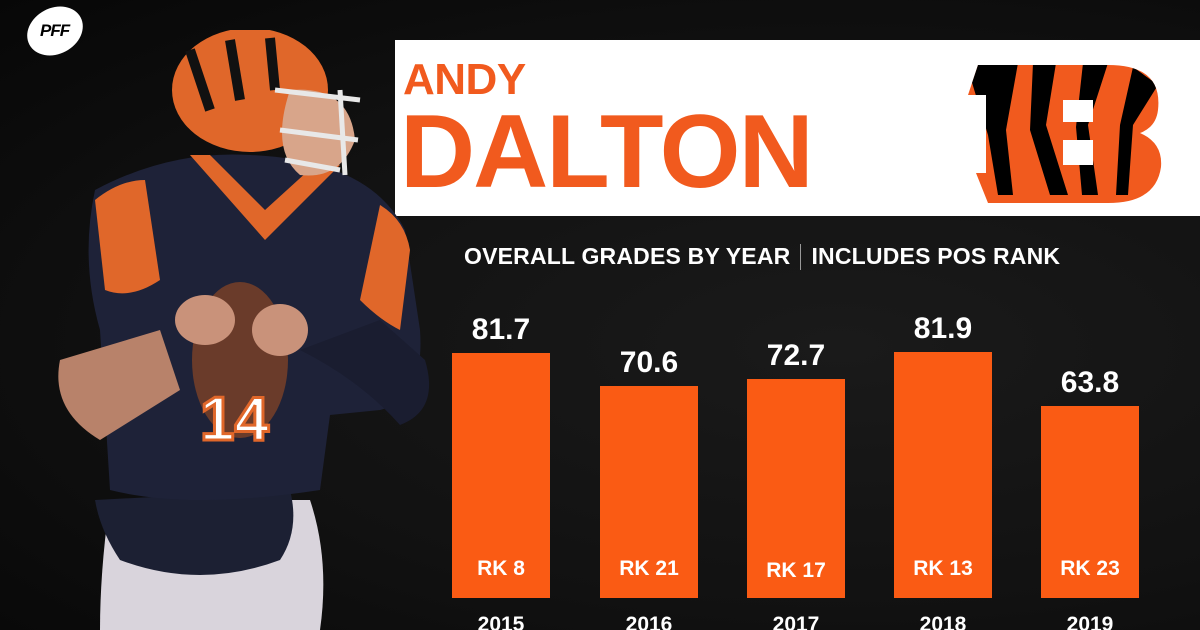  What do you see at coordinates (1090, 621) in the screenshot?
I see `bar-year-label: 2019` at bounding box center [1090, 621].